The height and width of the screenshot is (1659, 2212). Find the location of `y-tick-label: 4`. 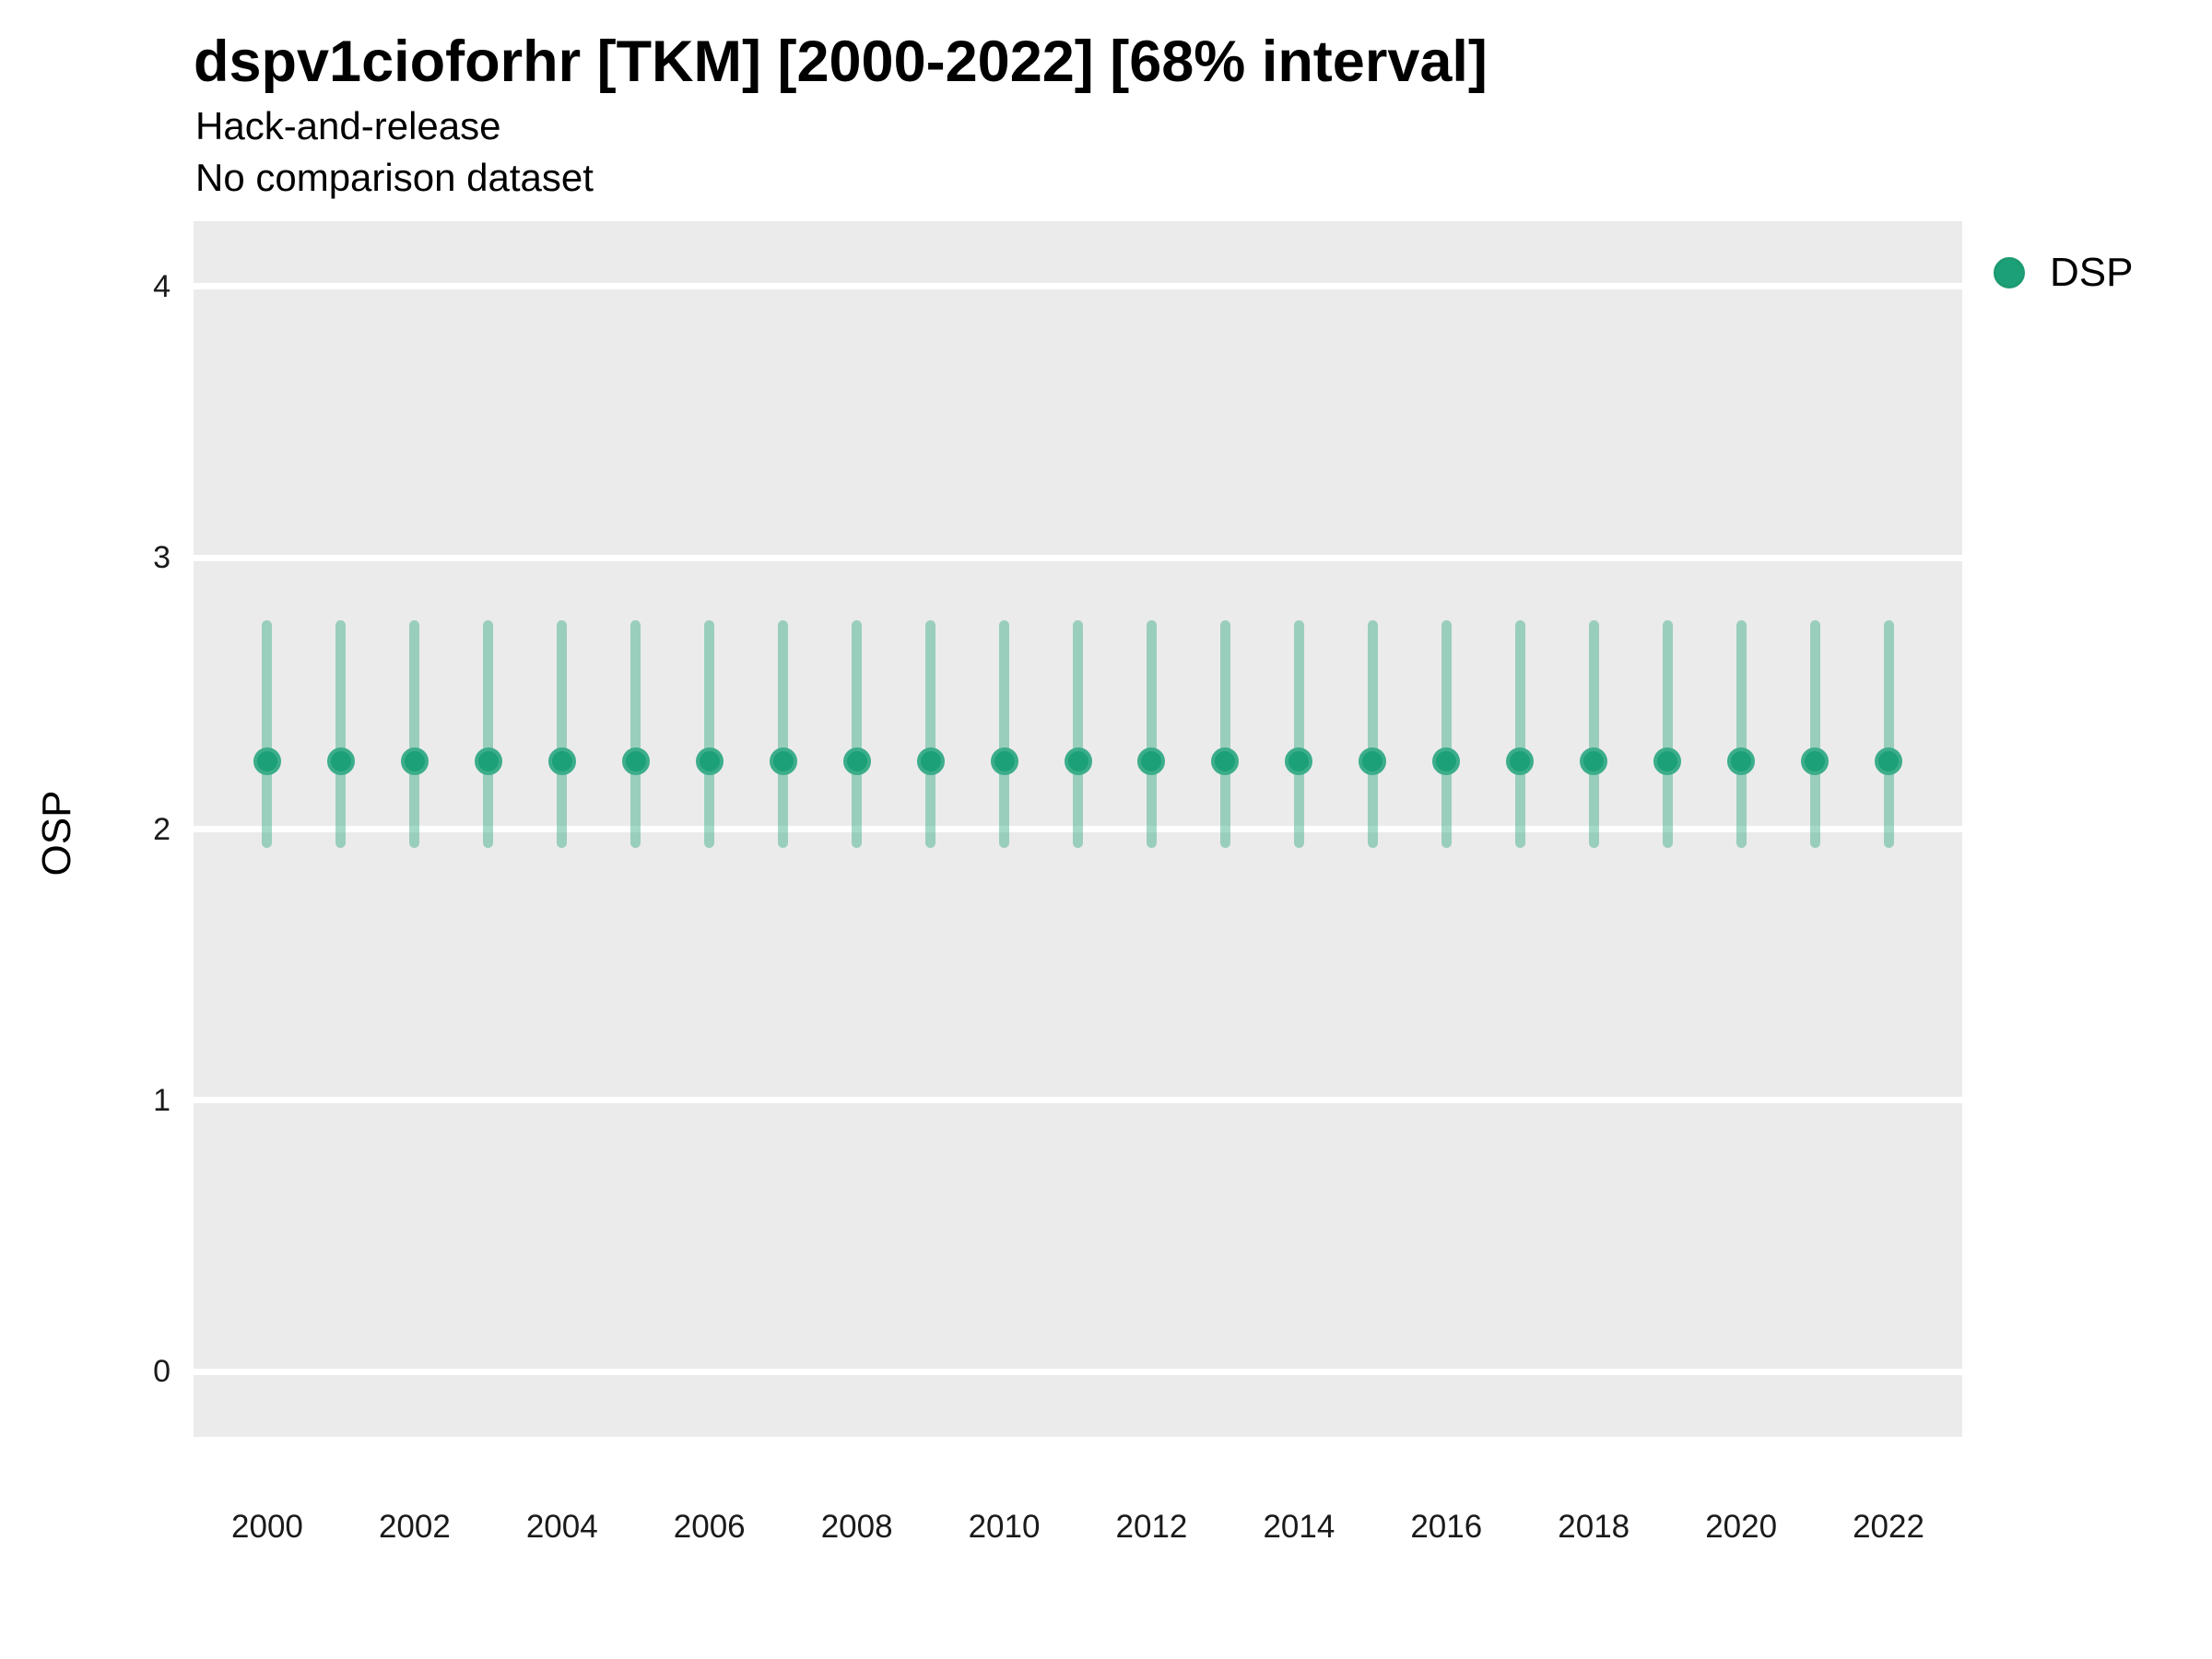

y-tick-label: 4 is located at coordinates (162, 286).